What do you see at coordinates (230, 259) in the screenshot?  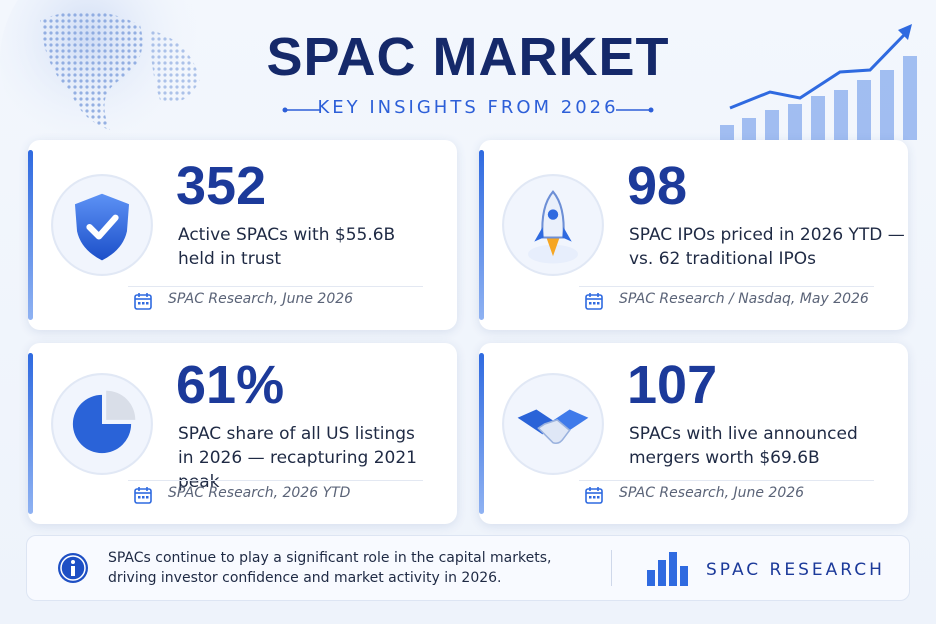 I see `description-line: held in trust` at bounding box center [230, 259].